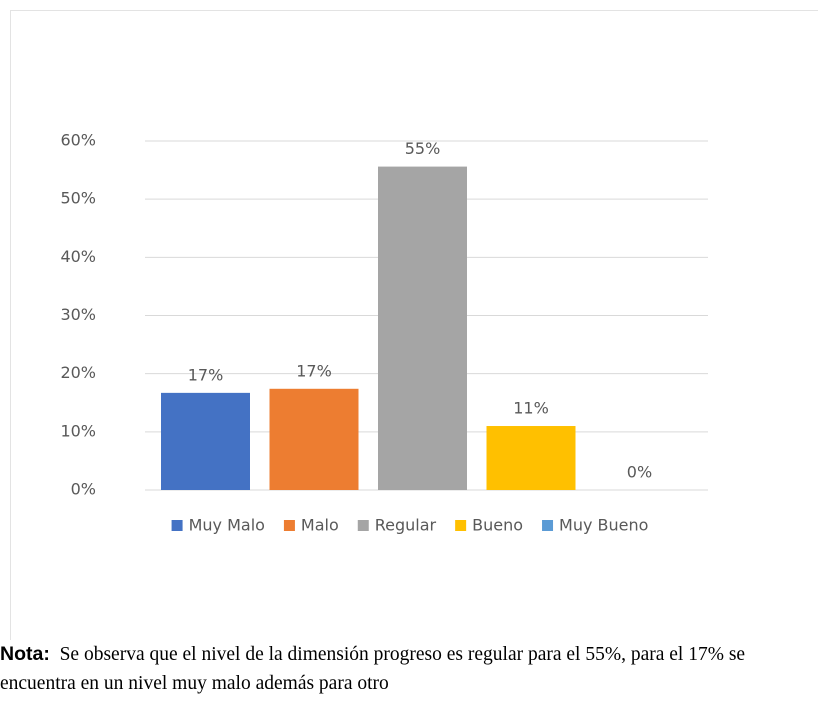  I want to click on legend-label: Muy Bueno, so click(603, 525).